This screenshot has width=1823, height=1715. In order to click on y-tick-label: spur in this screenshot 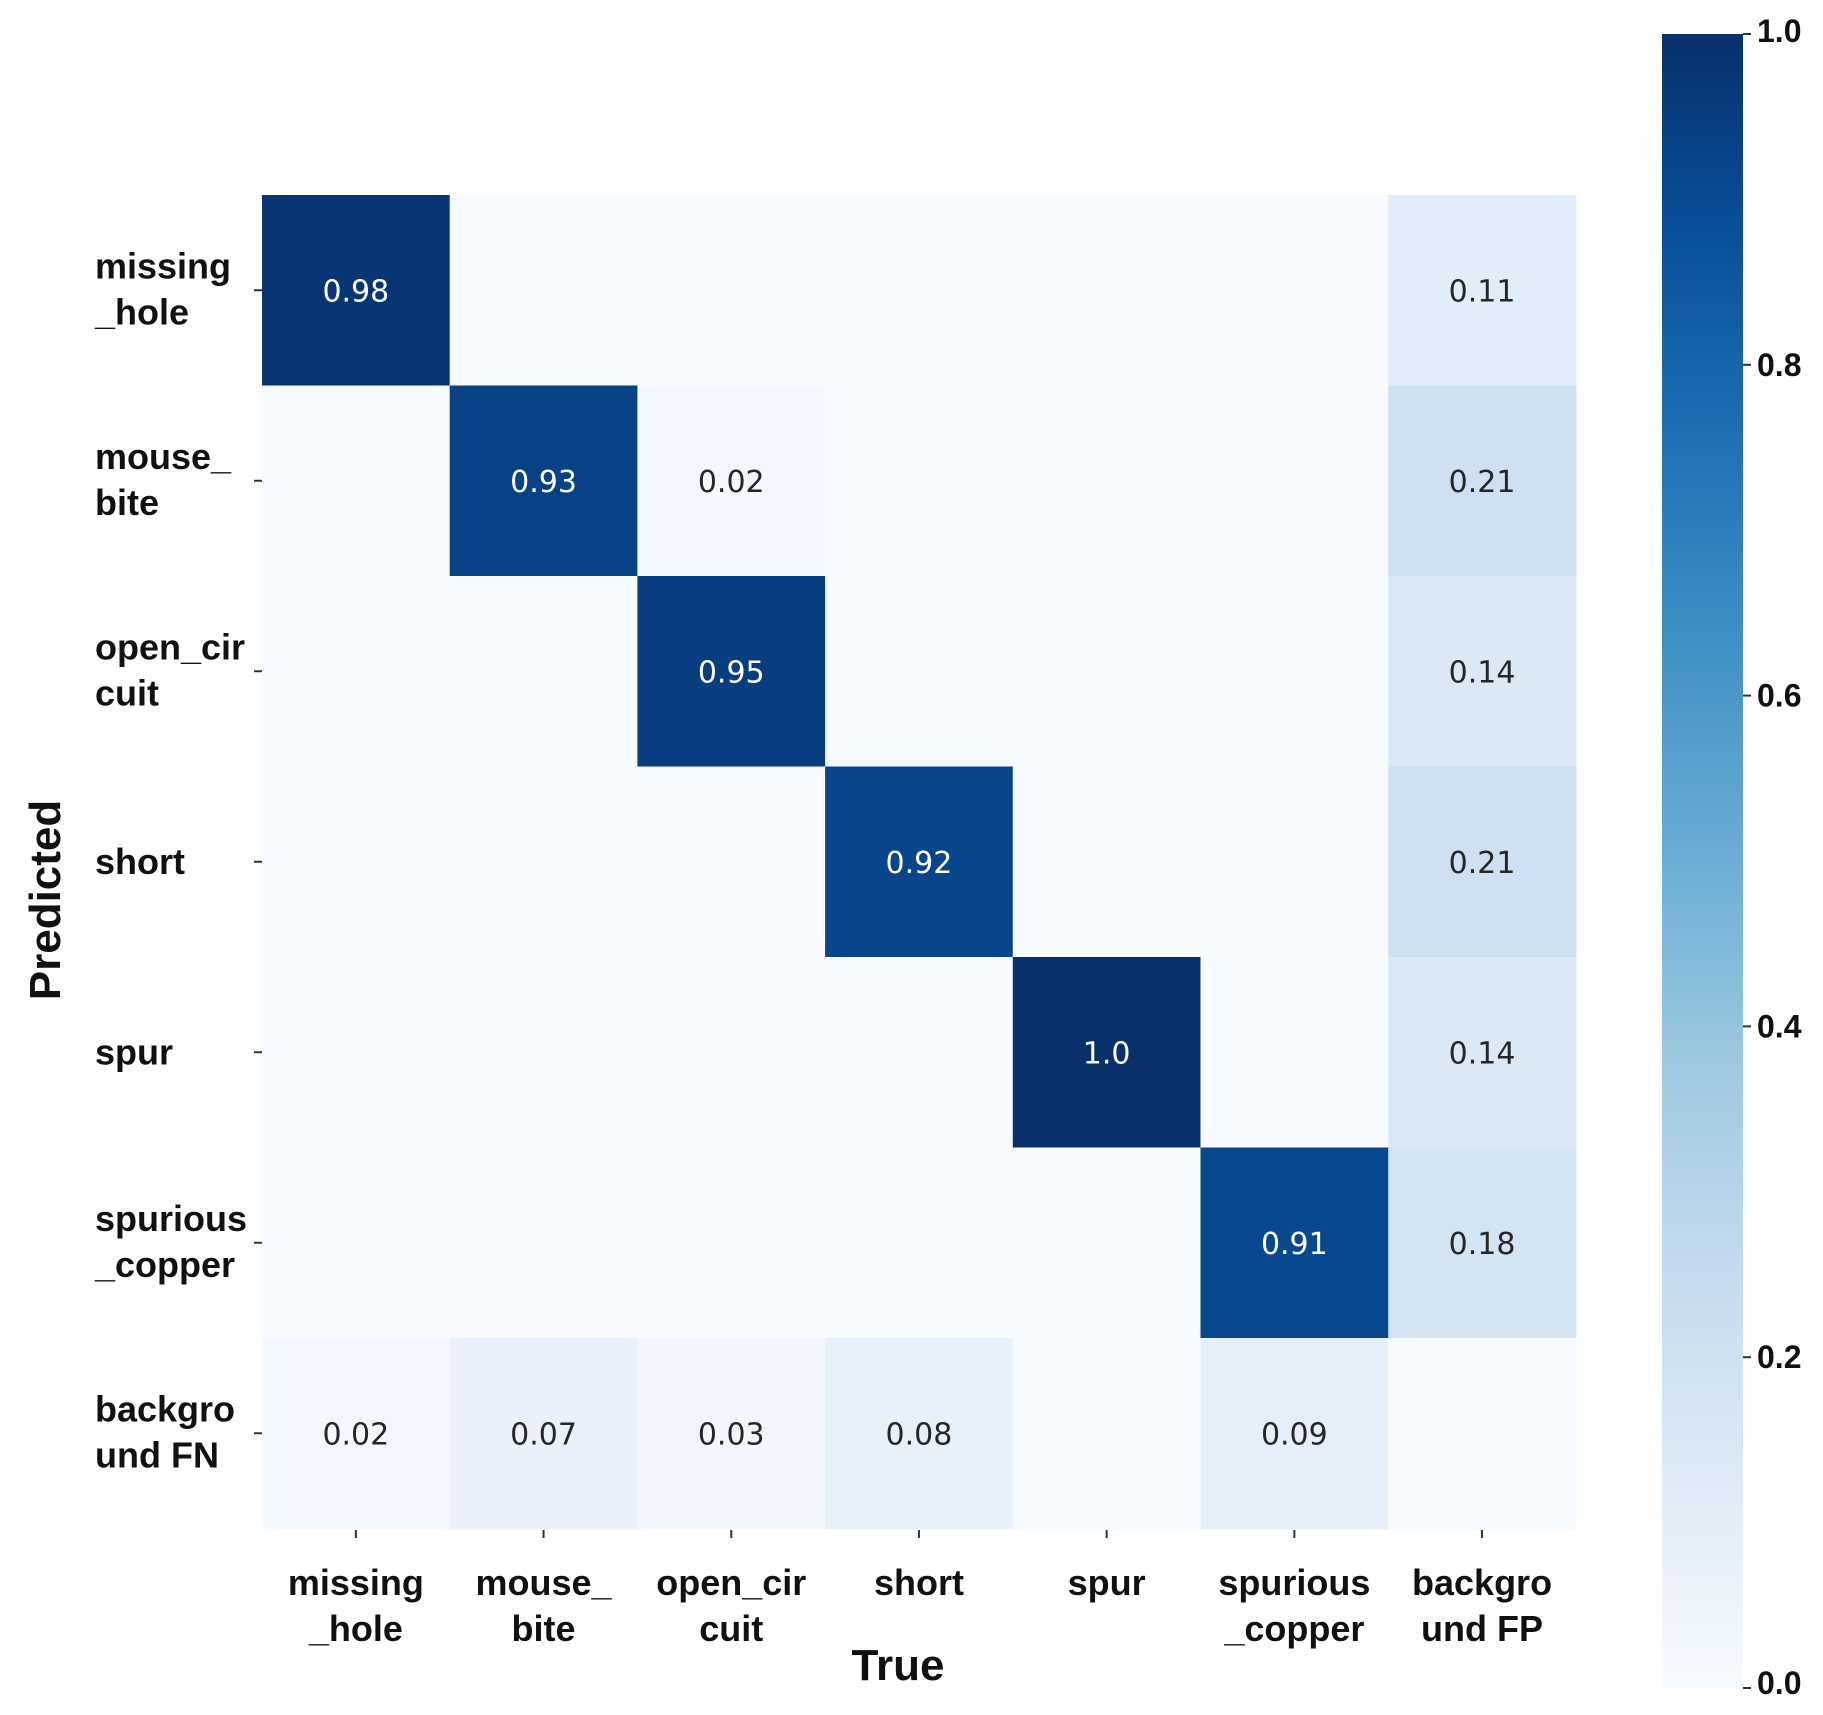, I will do `click(134, 1051)`.